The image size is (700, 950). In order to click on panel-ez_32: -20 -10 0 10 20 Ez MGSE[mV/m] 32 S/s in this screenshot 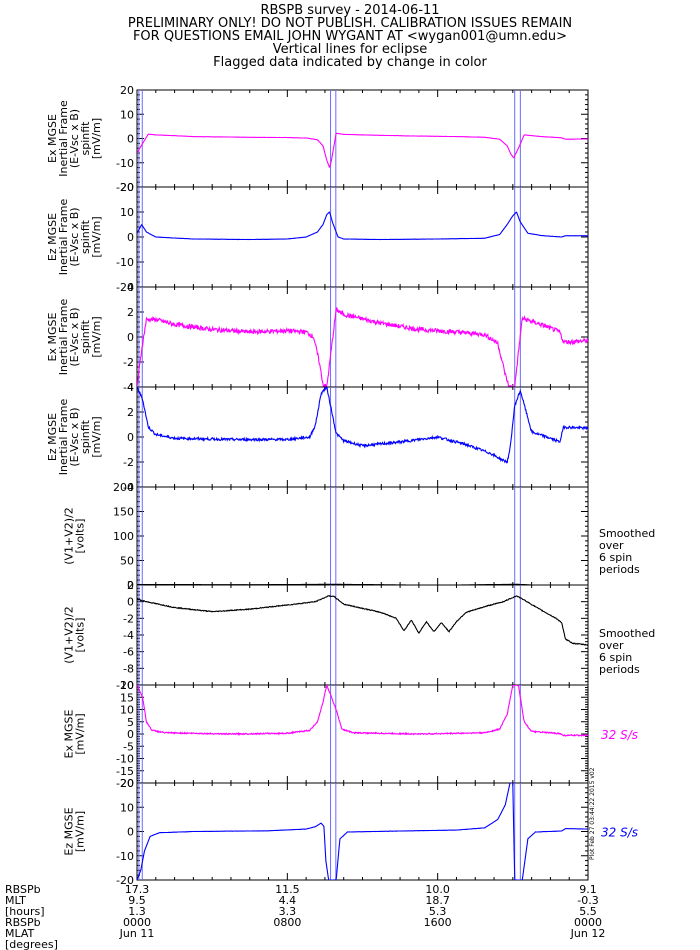, I will do `click(351, 832)`.